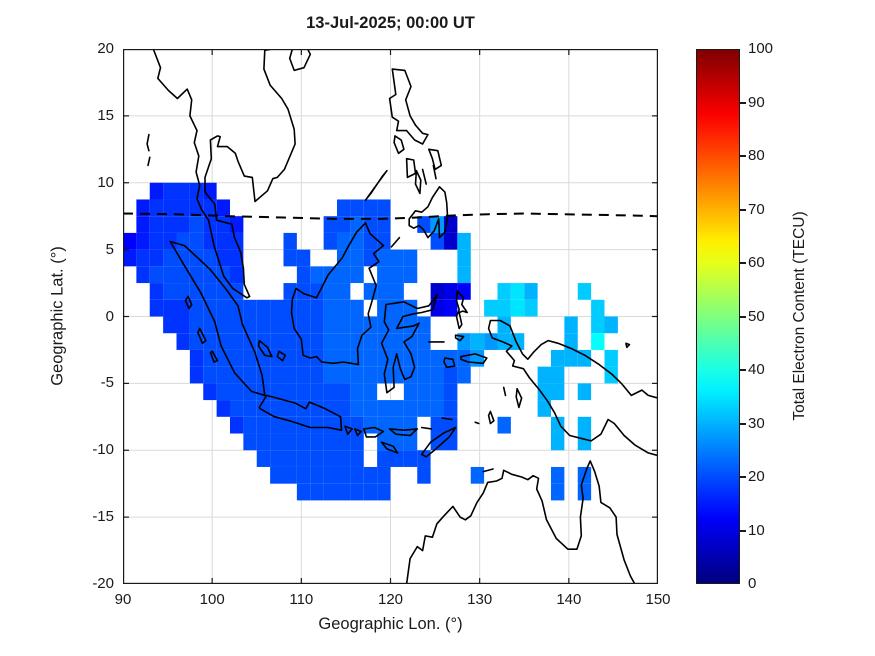 The width and height of the screenshot is (875, 656). I want to click on x-tick-label: 110, so click(301, 599).